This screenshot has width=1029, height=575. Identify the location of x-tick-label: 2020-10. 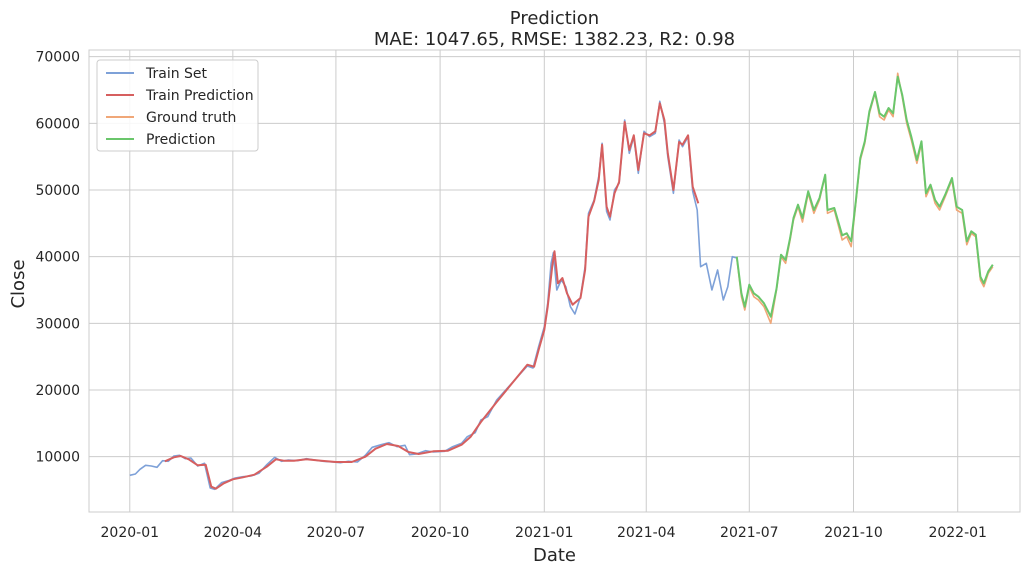
(440, 533).